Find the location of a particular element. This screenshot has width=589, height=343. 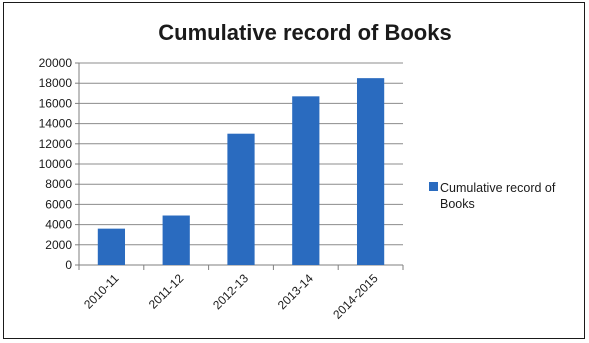

y-tick-label: 20000 is located at coordinates (56, 63).